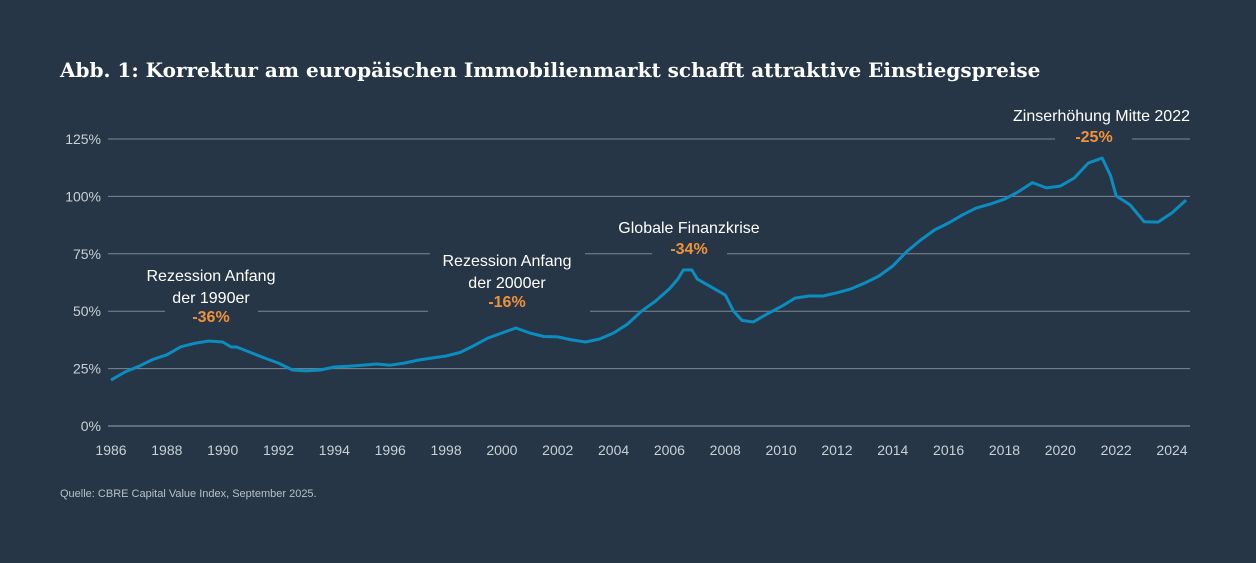 This screenshot has width=1256, height=563. What do you see at coordinates (501, 450) in the screenshot?
I see `x-tick-label: 2000` at bounding box center [501, 450].